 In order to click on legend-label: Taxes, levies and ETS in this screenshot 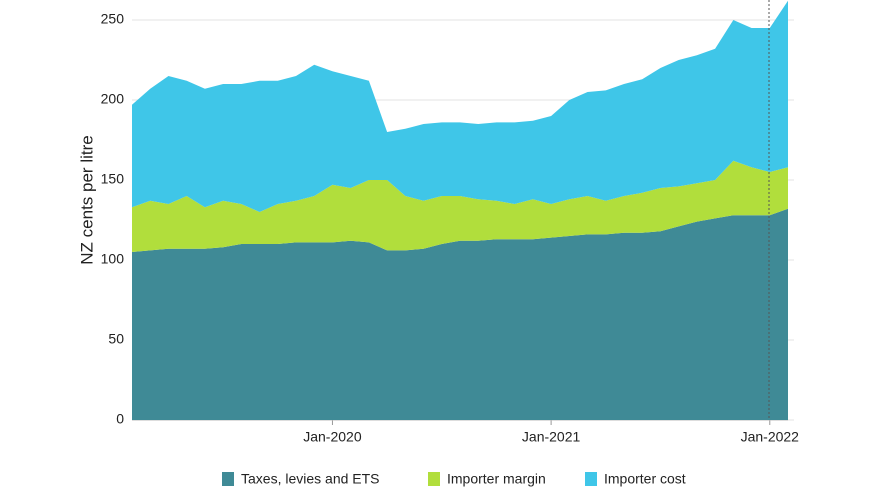, I will do `click(310, 479)`.